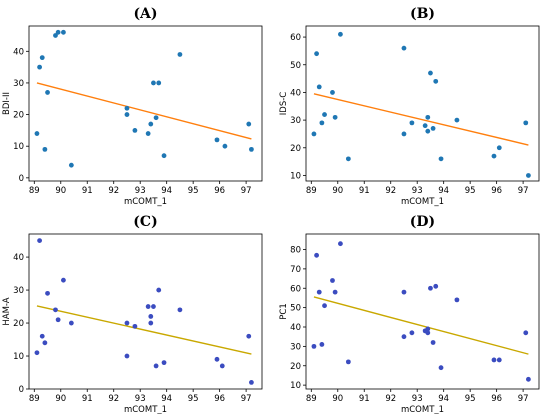  What do you see at coordinates (145, 14) in the screenshot?
I see `panel-label: (A)` at bounding box center [145, 14].